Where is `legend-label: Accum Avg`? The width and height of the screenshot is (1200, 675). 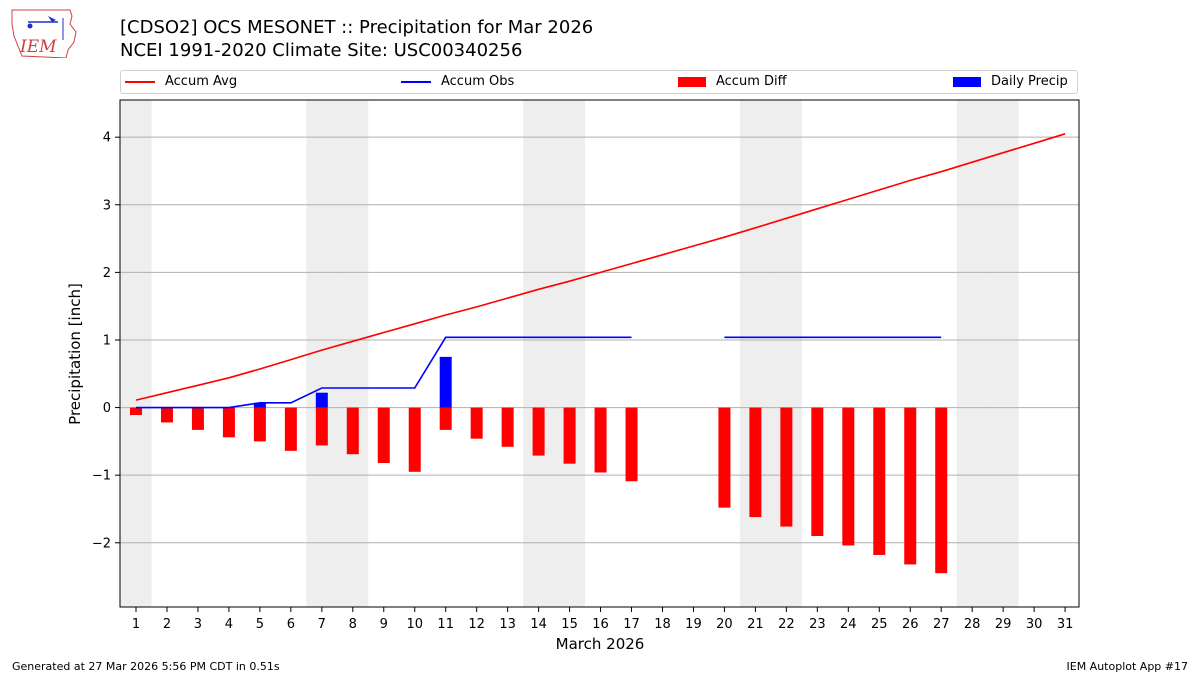 legend-label: Accum Avg is located at coordinates (201, 81).